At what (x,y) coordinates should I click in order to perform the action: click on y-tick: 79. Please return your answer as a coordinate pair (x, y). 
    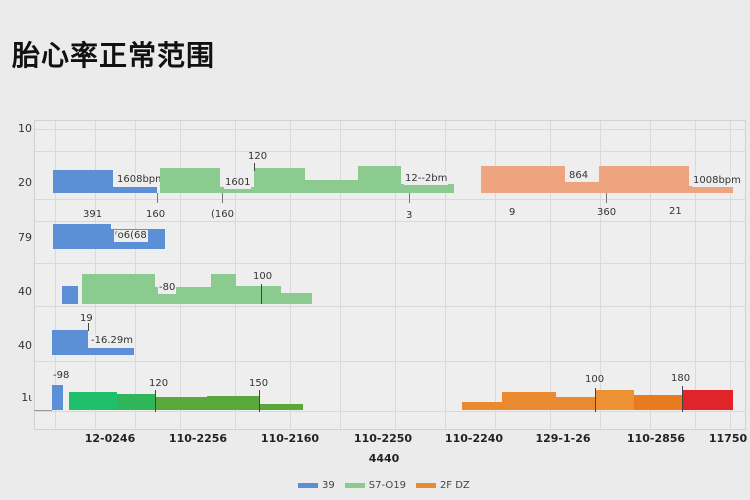
    Looking at the image, I should click on (25, 237).